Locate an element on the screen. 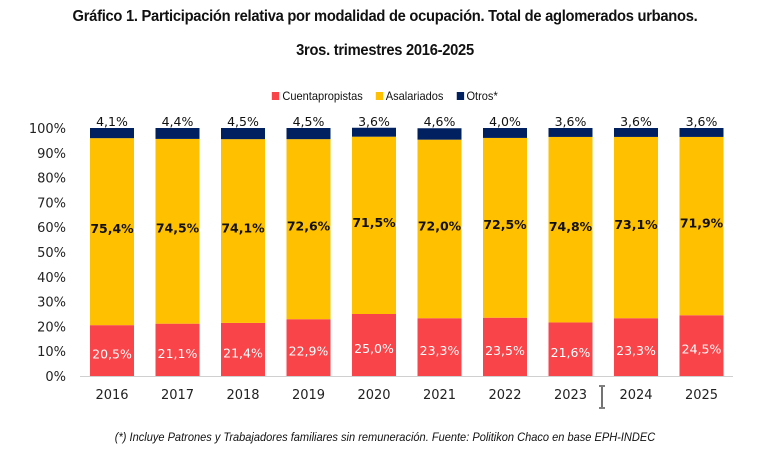 Image resolution: width=770 pixels, height=453 pixels. y-tick-label: 0% is located at coordinates (55, 377).